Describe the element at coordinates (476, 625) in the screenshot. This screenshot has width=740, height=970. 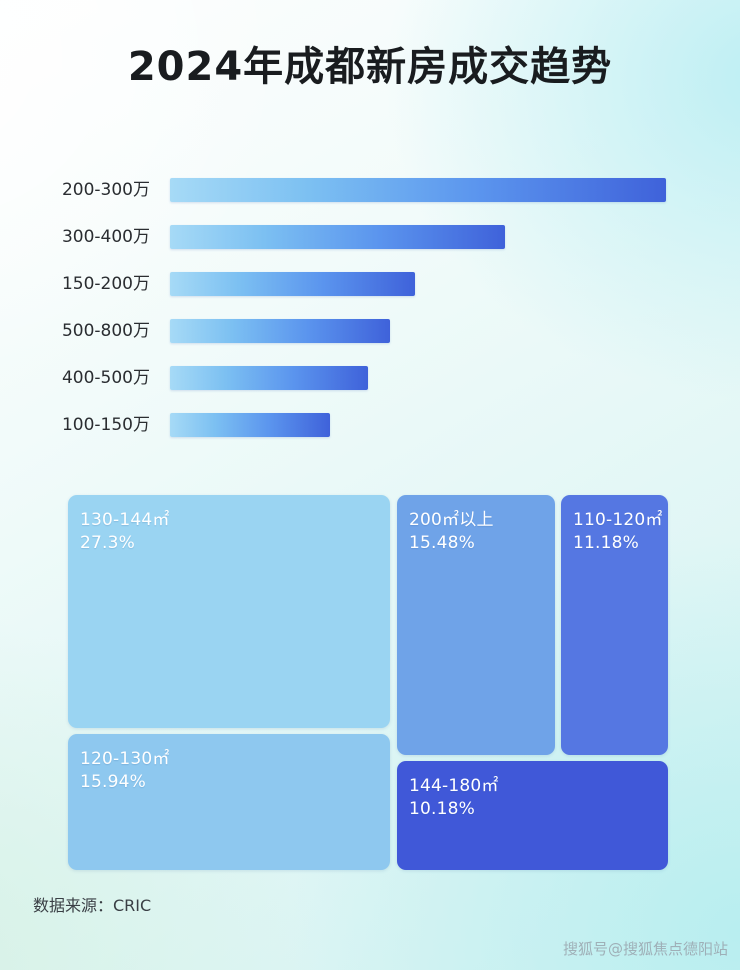
I see `treemap-tile: 200㎡以上 15.48%` at that location.